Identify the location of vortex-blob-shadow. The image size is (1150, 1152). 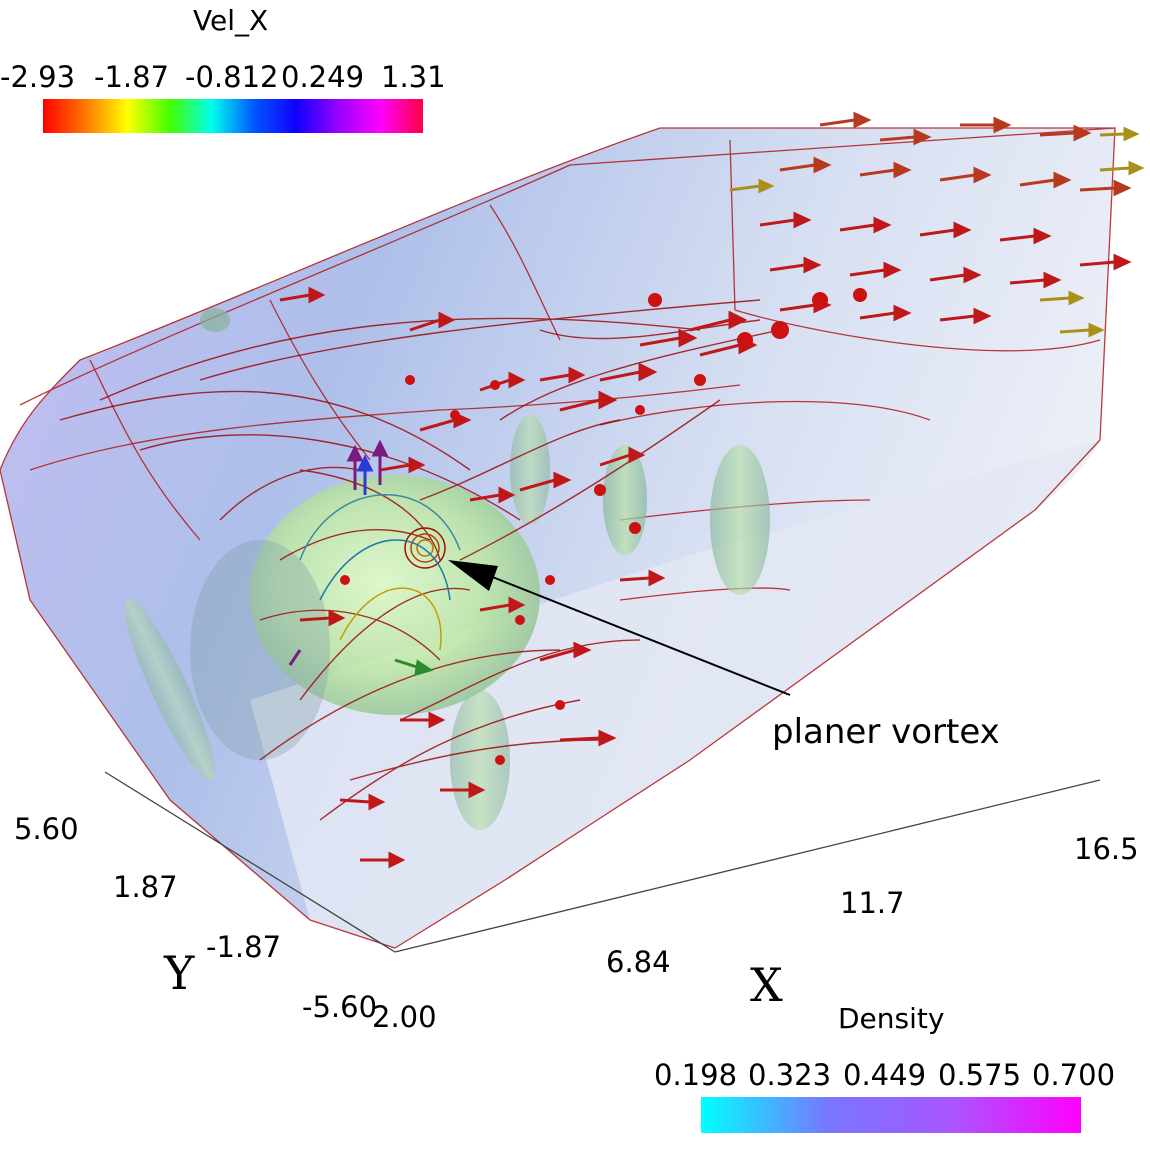
(260, 650).